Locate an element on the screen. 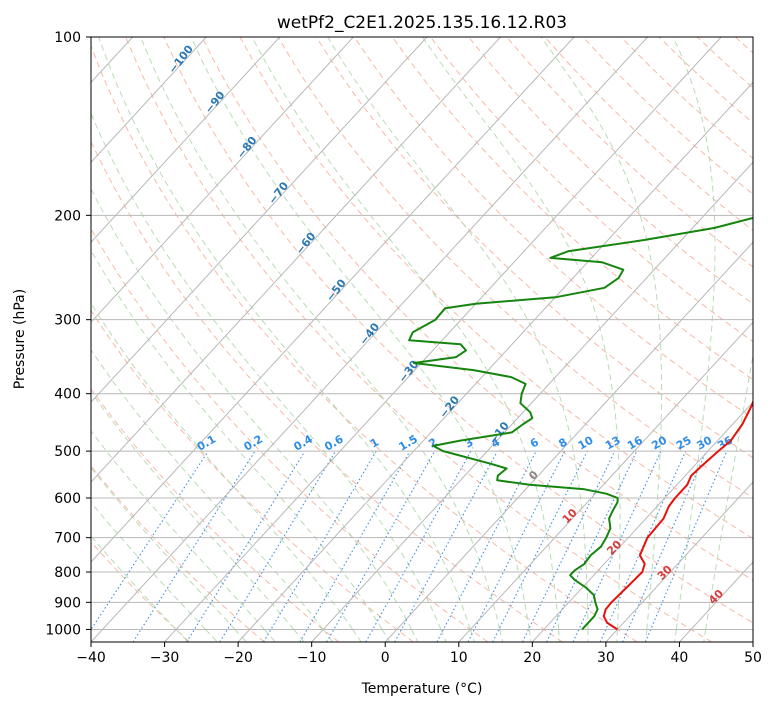  y-tick-label: 200 is located at coordinates (67, 216).